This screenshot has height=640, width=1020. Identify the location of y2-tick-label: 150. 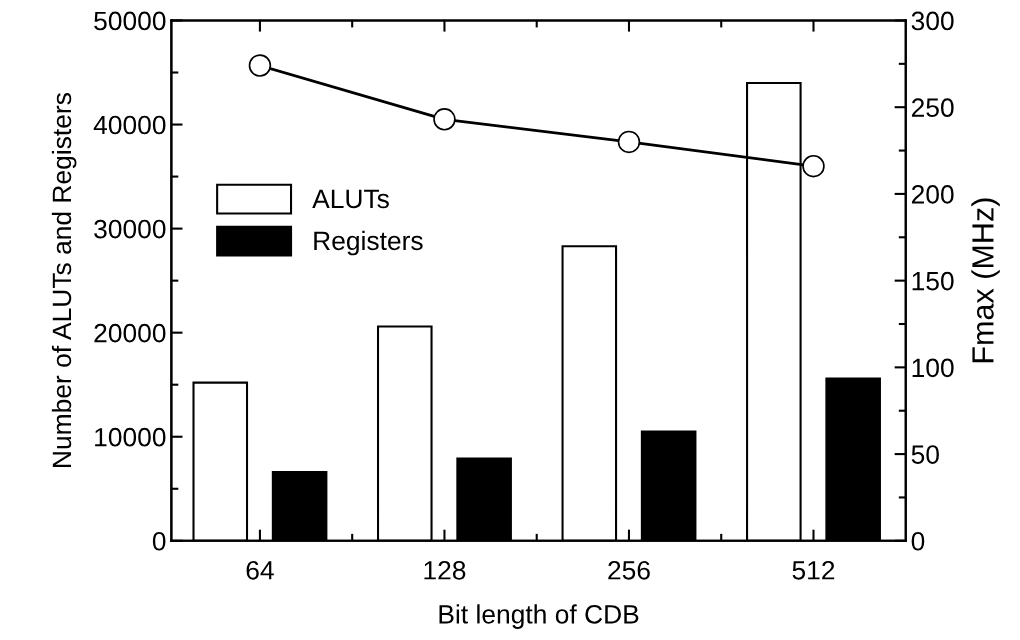
(933, 281).